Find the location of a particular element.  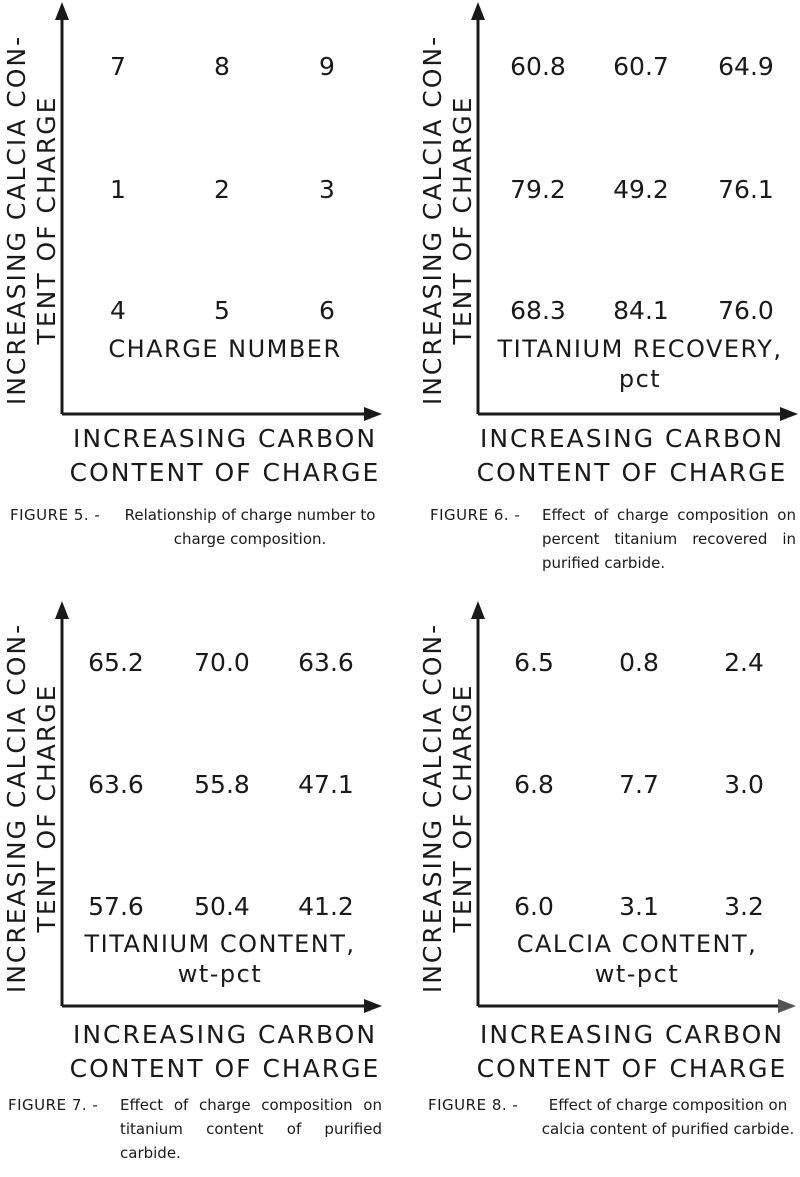

measure-label-line-2: pct is located at coordinates (640, 379).